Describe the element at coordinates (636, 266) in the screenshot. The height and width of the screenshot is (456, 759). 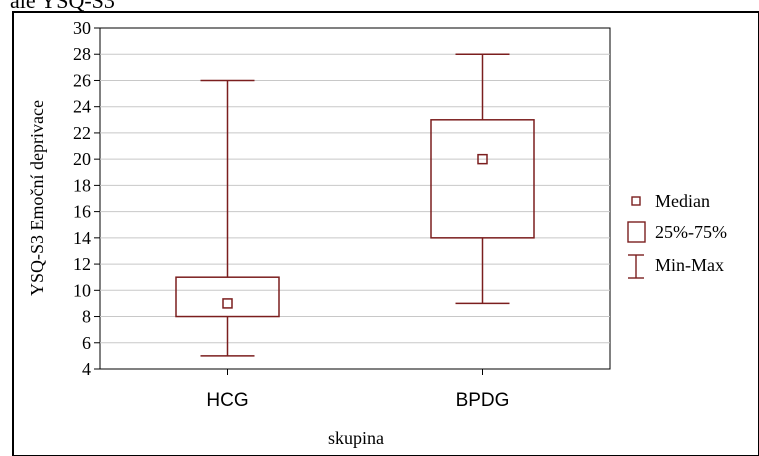
I see `legend-whisker-marker` at that location.